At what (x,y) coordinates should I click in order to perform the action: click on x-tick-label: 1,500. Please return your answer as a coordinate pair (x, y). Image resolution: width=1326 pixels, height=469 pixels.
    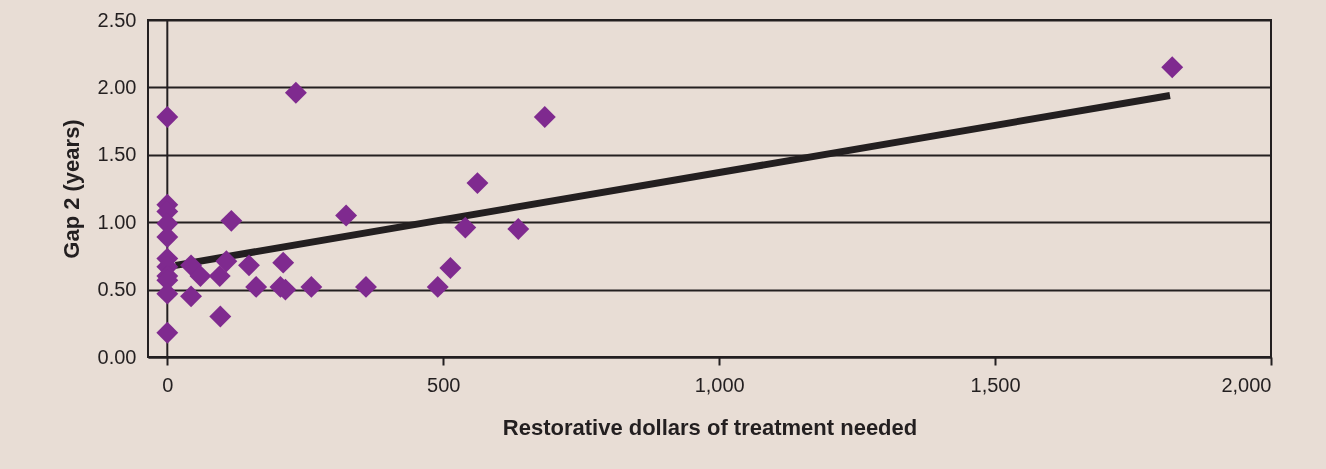
    Looking at the image, I should click on (995, 384).